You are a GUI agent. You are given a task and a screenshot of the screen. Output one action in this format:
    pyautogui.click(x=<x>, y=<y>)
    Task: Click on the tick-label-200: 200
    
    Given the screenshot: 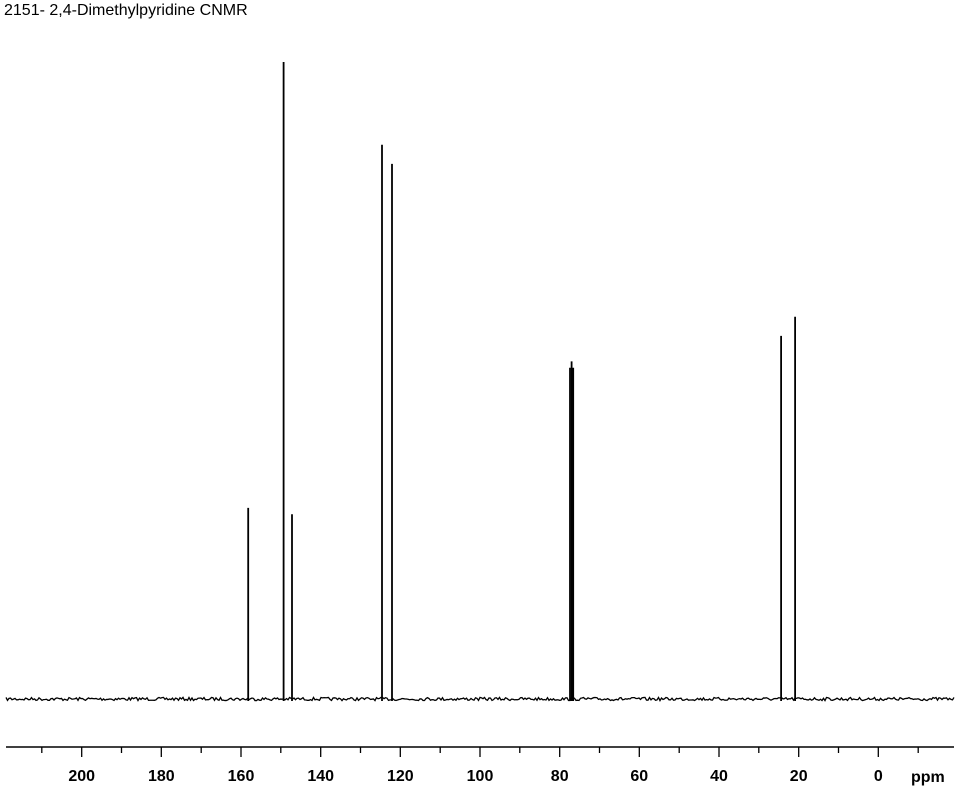 What is the action you would take?
    pyautogui.click(x=81, y=776)
    